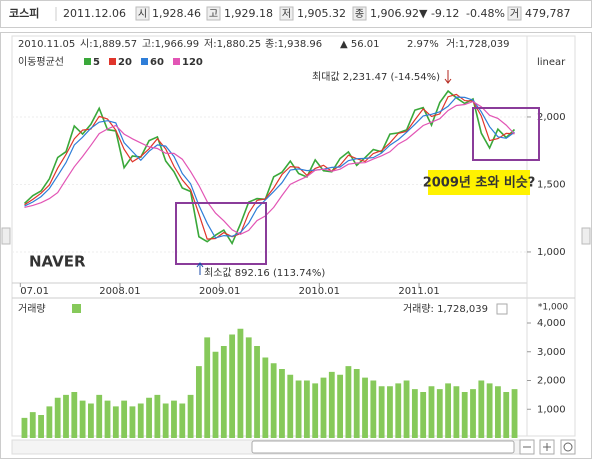 This screenshot has height=463, width=592. What do you see at coordinates (553, 308) in the screenshot?
I see `volume-unit: *1,000` at bounding box center [553, 308].